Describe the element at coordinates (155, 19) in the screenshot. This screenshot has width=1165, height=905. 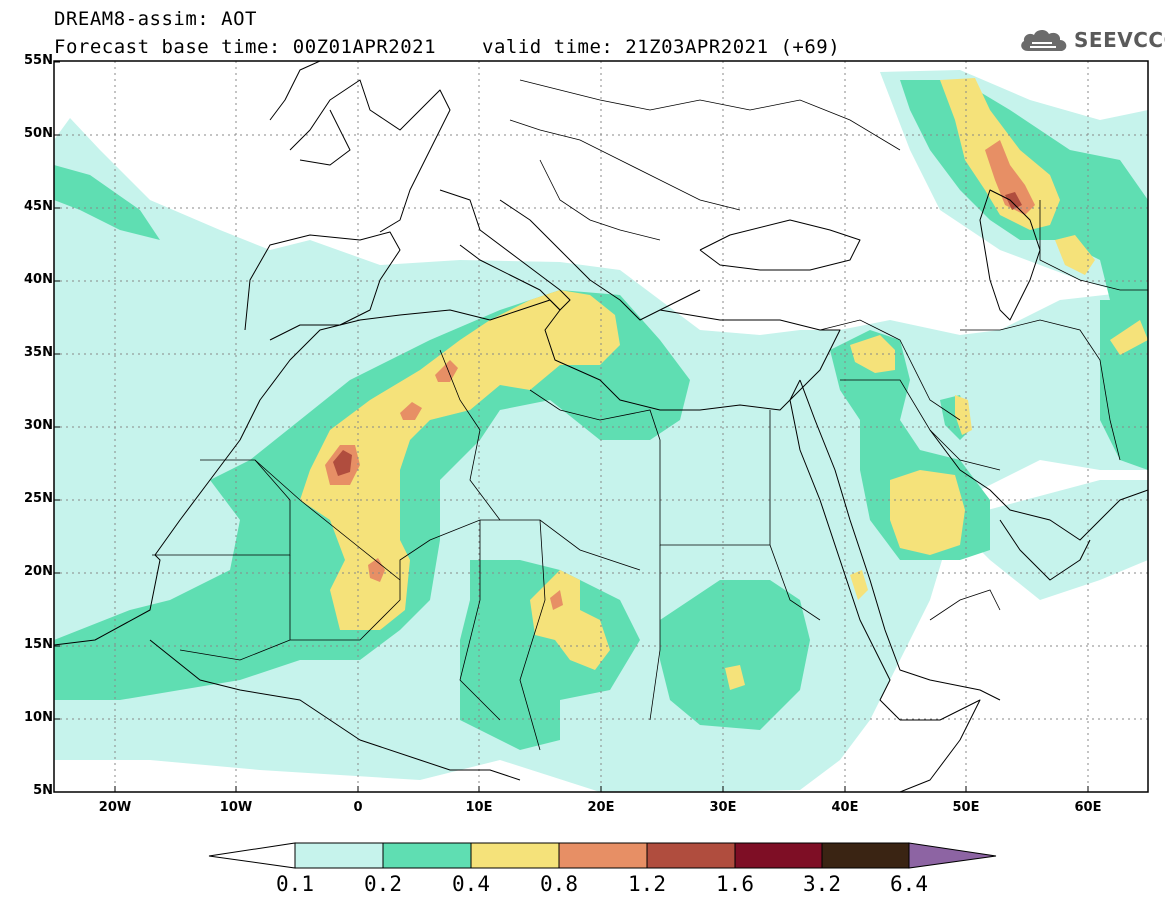
I see `map-title: DREAM8-assim: AOT` at that location.